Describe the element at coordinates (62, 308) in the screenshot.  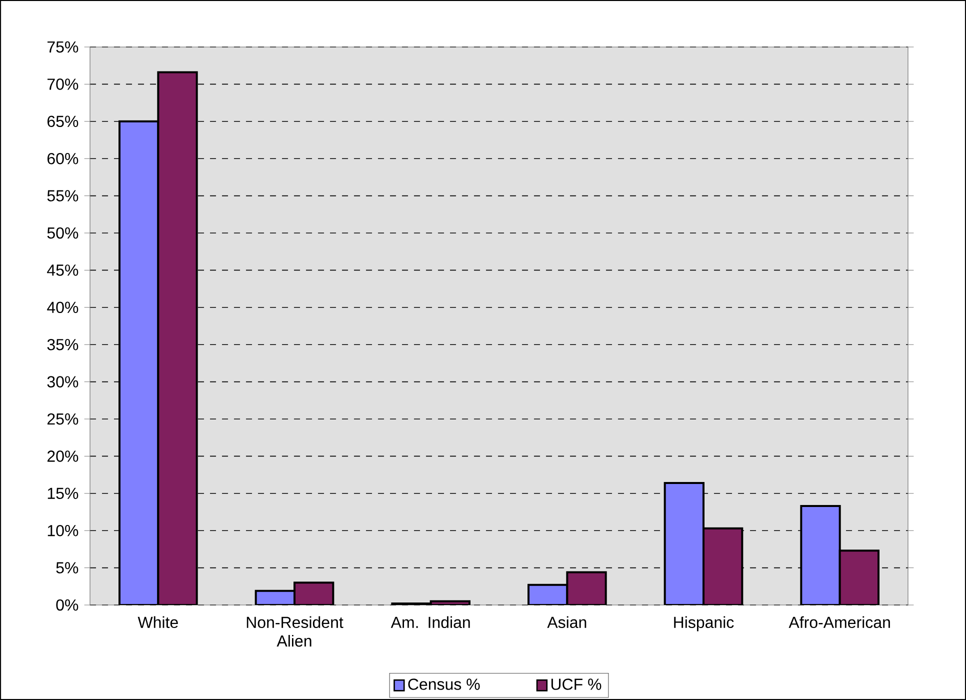
I see `y-tick-label: 40%` at that location.